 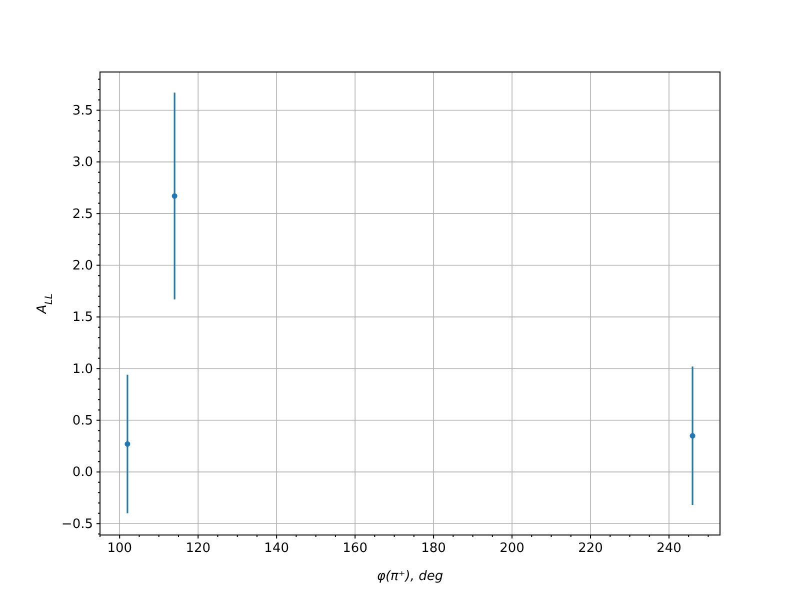 What do you see at coordinates (82, 266) in the screenshot?
I see `y-tick-label: 2.0` at bounding box center [82, 266].